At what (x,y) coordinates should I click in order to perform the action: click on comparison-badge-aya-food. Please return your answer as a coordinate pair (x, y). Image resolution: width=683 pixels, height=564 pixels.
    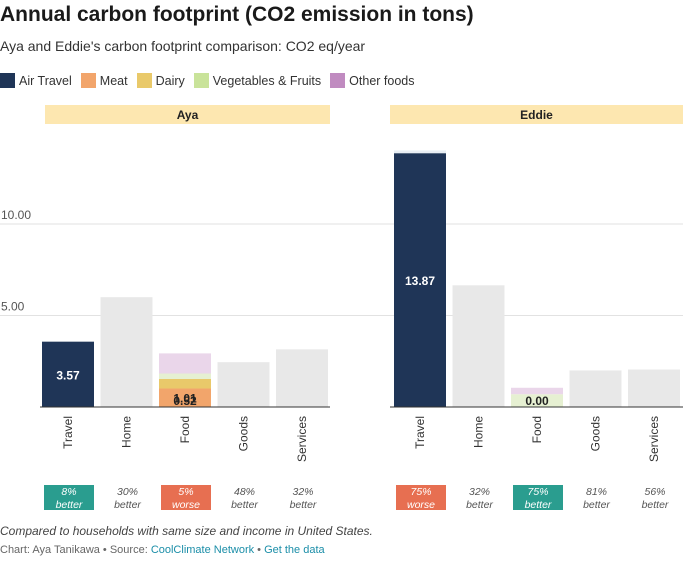
    Looking at the image, I should click on (186, 497).